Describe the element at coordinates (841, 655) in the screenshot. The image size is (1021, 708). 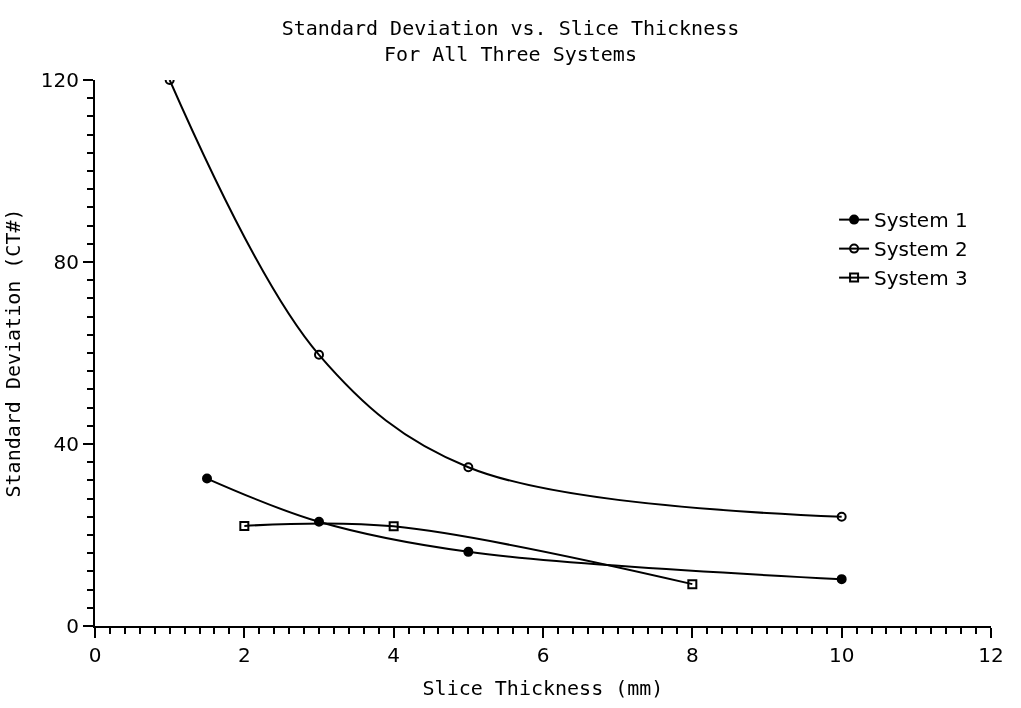
I see `x-tick-label: 10` at that location.